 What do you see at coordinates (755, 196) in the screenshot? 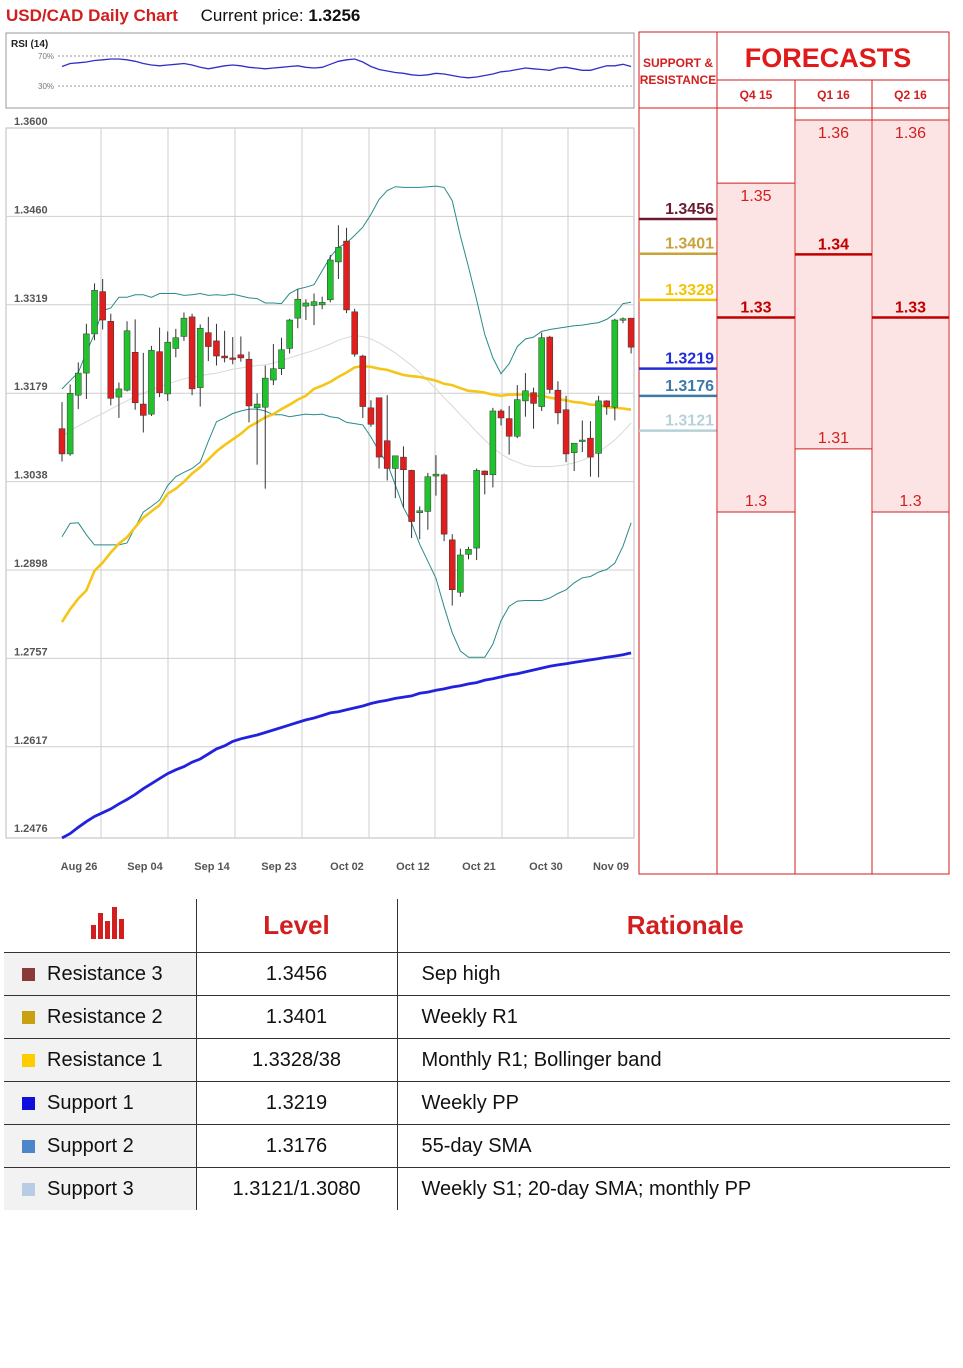
I see `forecast-high-value: 1.35` at bounding box center [755, 196].